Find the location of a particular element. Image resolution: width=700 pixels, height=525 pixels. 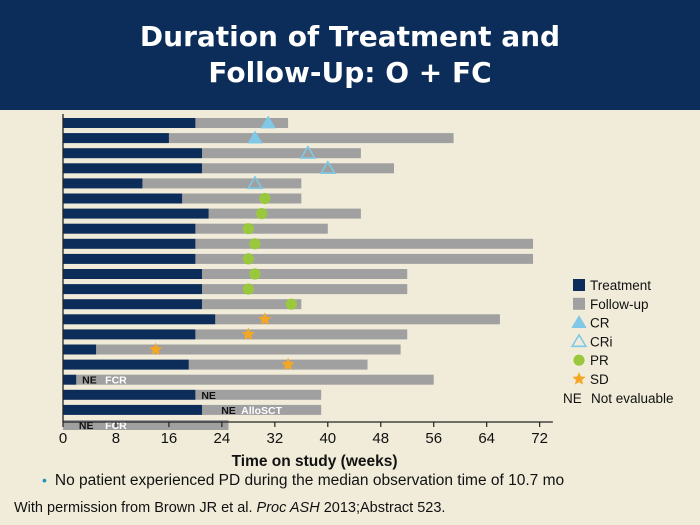

x-tick-label: 8 is located at coordinates (116, 438).